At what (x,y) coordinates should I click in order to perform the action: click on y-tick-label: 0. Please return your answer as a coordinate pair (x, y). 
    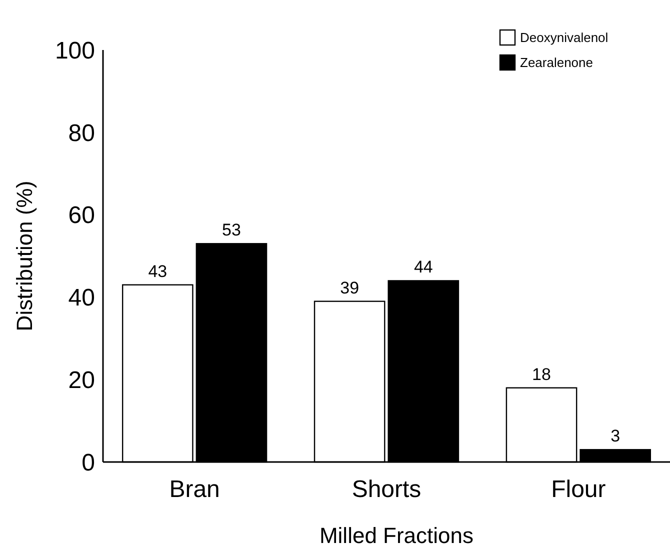
    Looking at the image, I should click on (88, 462).